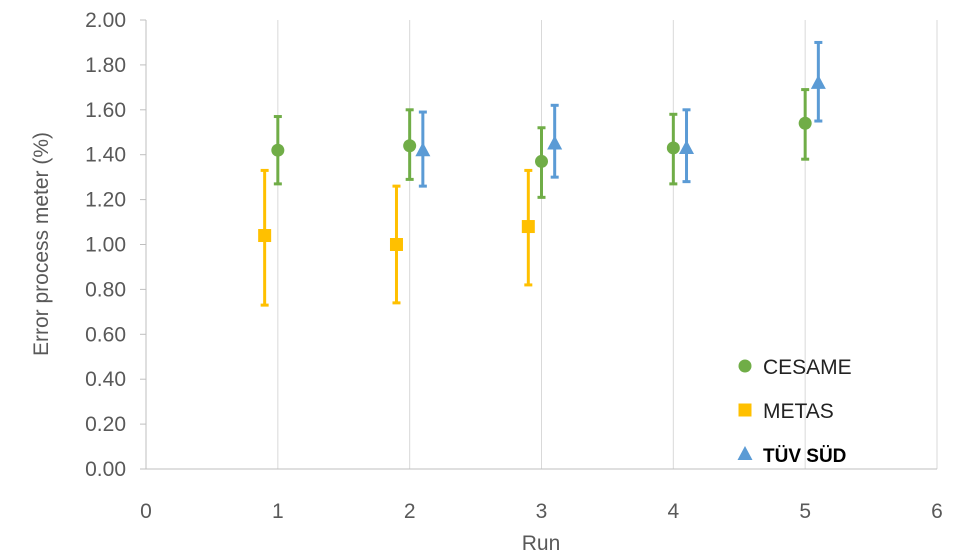 Image resolution: width=961 pixels, height=556 pixels. Describe the element at coordinates (541, 143) in the screenshot. I see `series-cesame` at that location.